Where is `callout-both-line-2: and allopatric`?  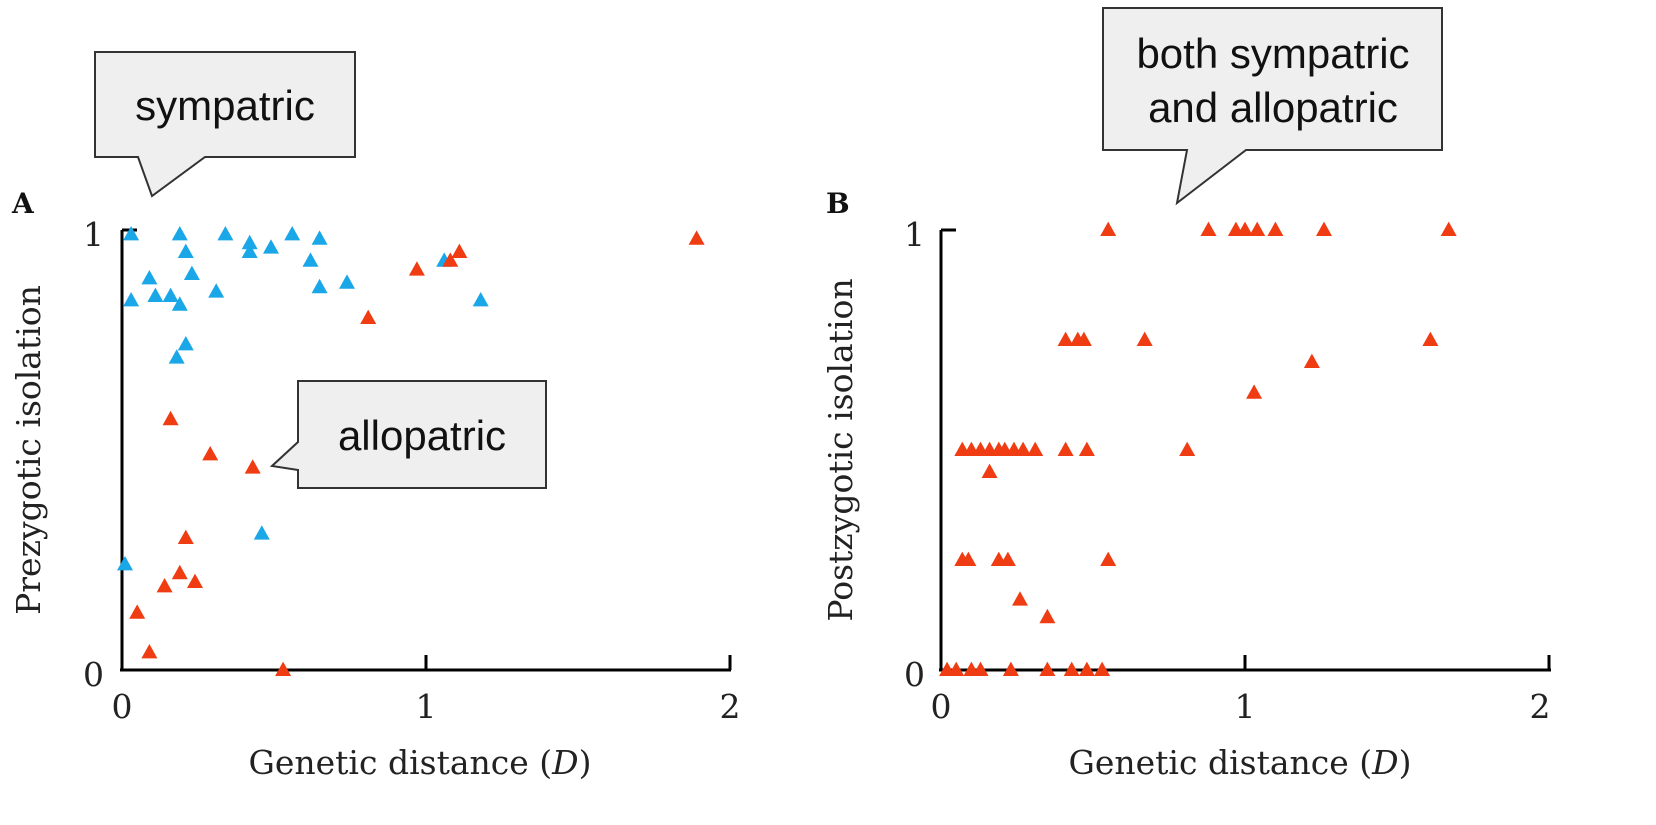 callout-both-line-2: and allopatric is located at coordinates (1273, 107).